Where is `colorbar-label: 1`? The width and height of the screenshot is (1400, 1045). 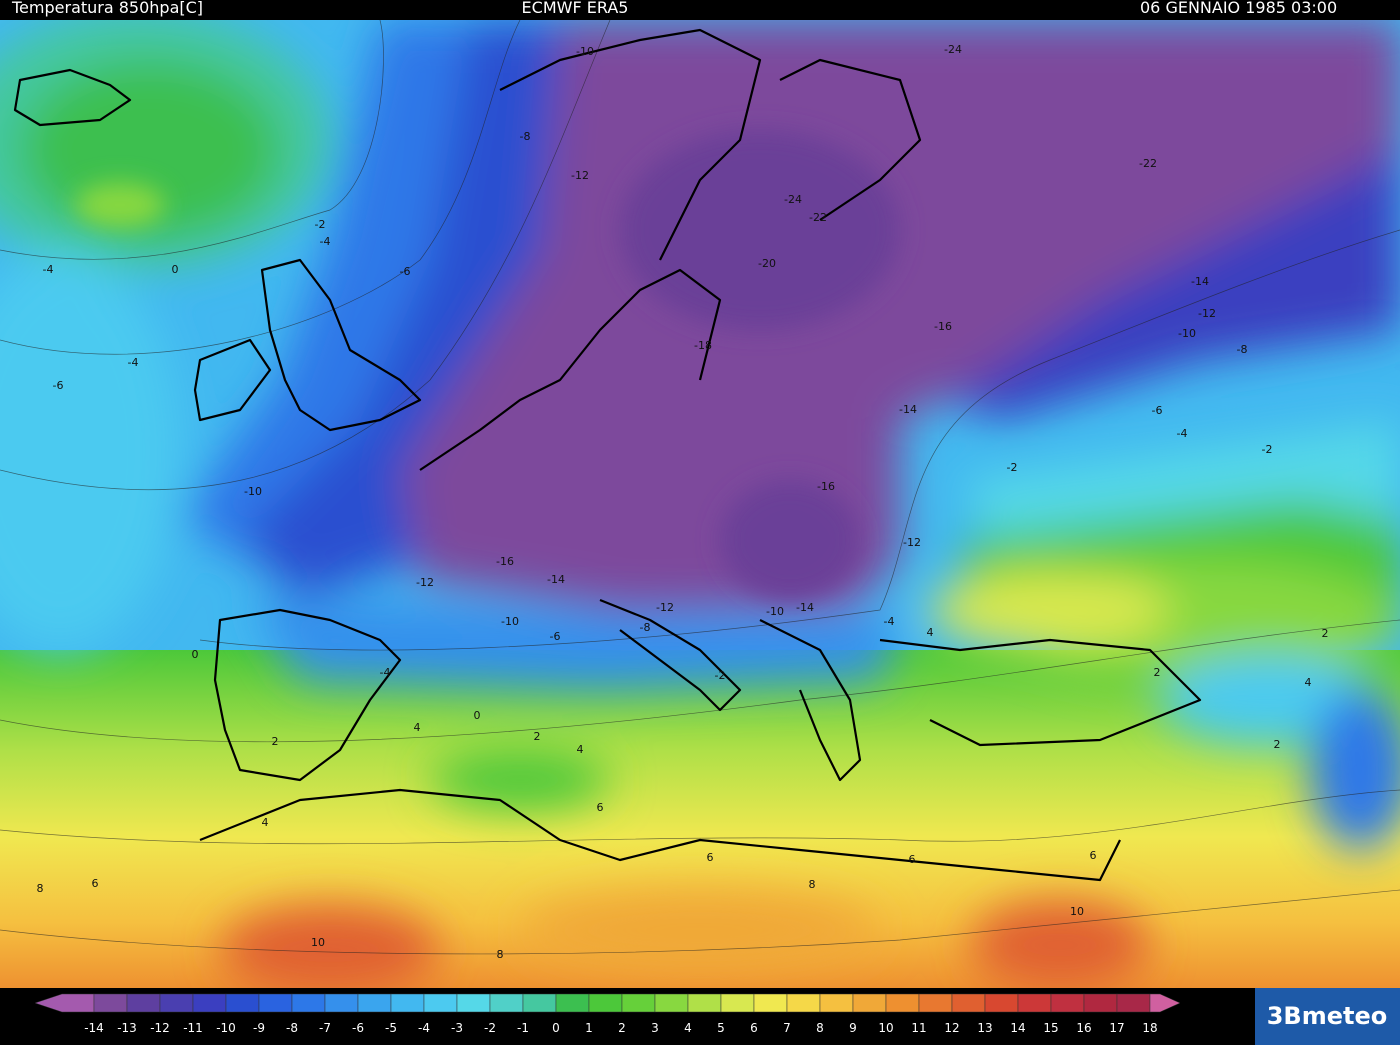 colorbar-label: 1 is located at coordinates (589, 1028).